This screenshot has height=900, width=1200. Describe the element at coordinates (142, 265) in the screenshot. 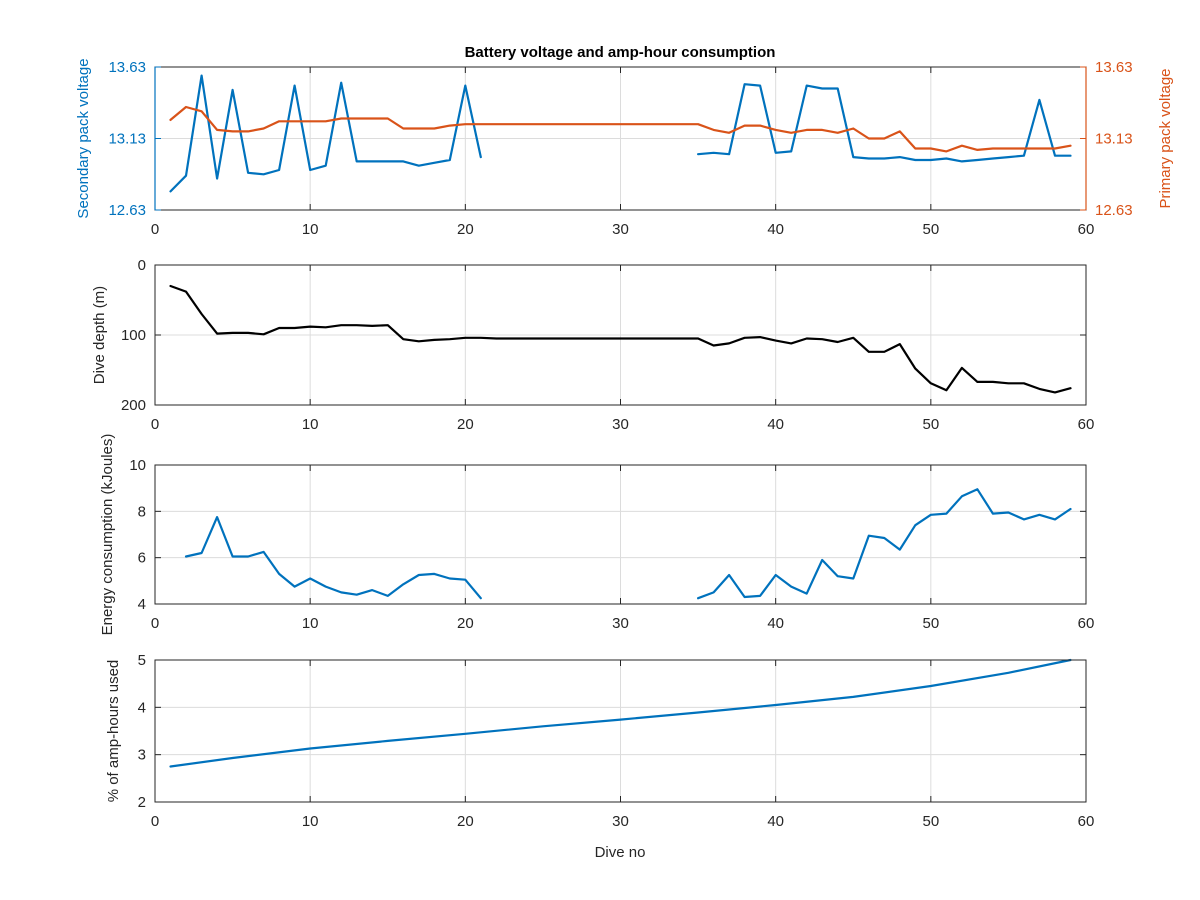

I see `depth-ytick-label-0: 0` at that location.